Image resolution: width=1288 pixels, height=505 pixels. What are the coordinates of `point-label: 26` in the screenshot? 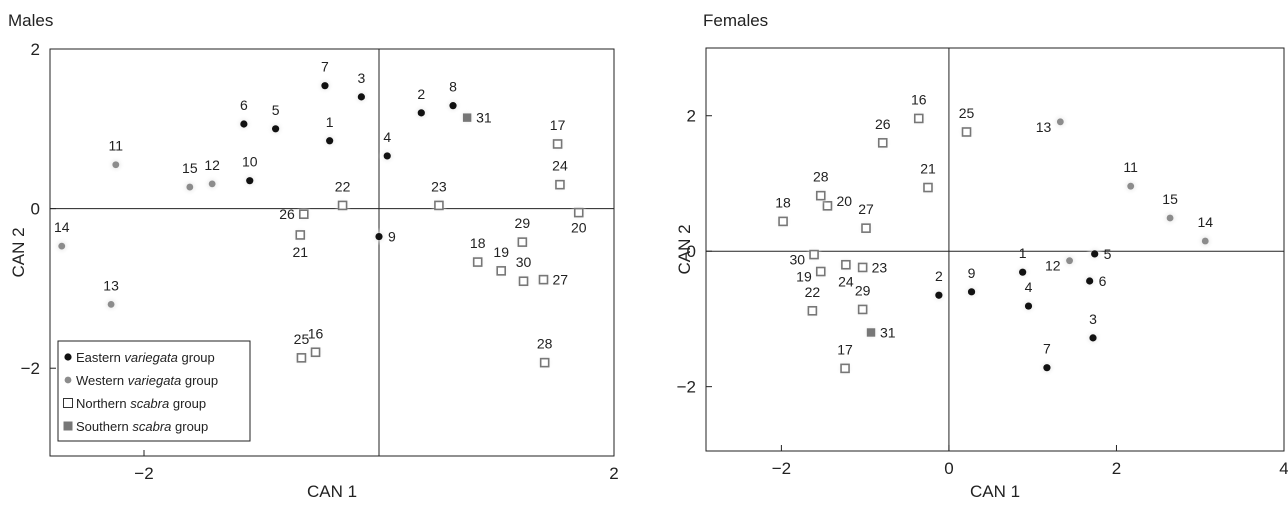 It's located at (883, 124).